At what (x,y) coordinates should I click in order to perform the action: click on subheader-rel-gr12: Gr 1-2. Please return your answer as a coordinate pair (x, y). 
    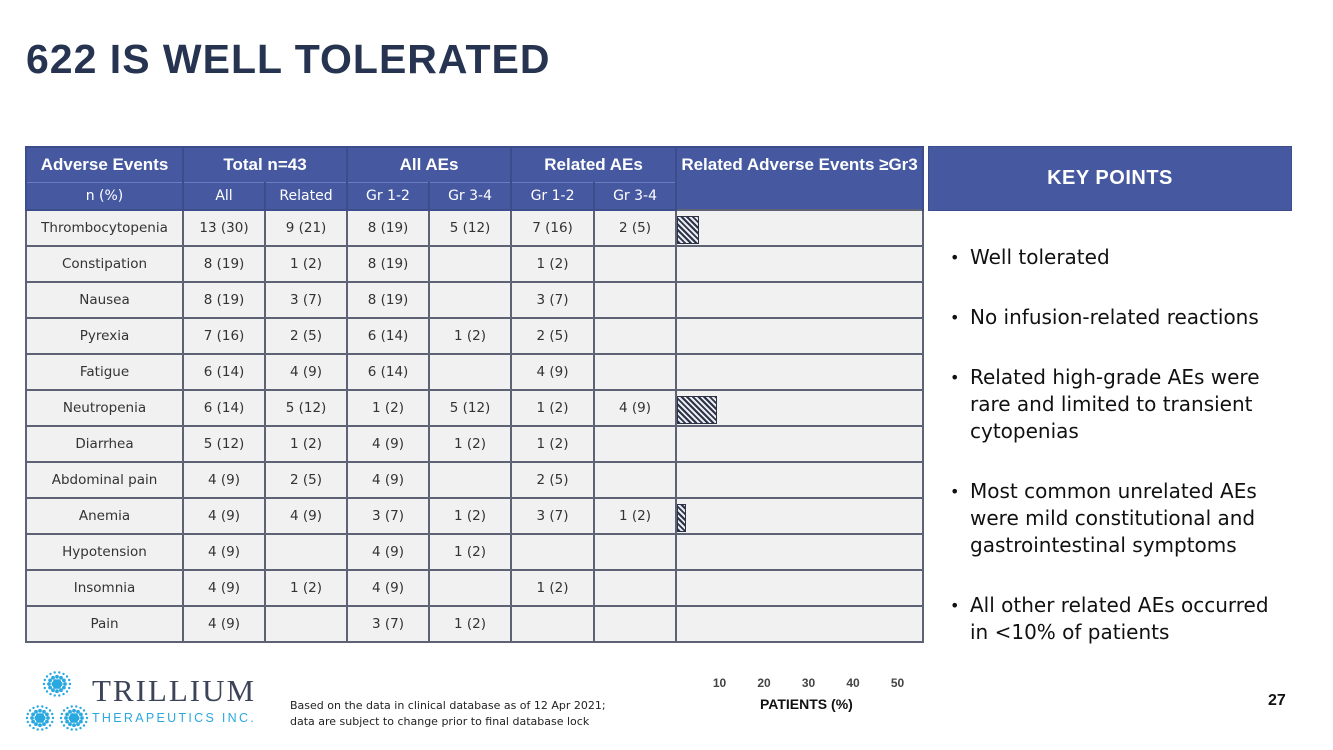
    Looking at the image, I should click on (553, 196).